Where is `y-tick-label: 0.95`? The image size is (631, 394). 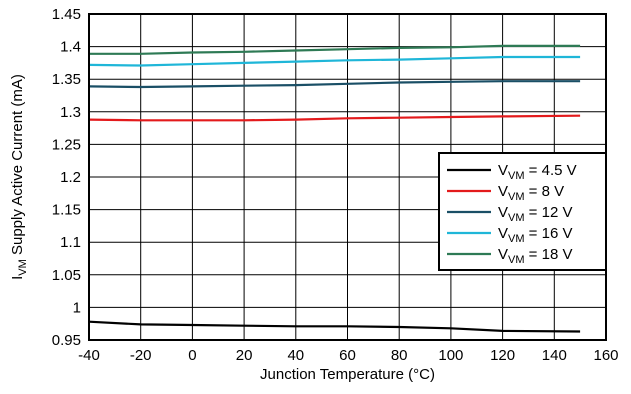
y-tick-label: 0.95 is located at coordinates (66, 340).